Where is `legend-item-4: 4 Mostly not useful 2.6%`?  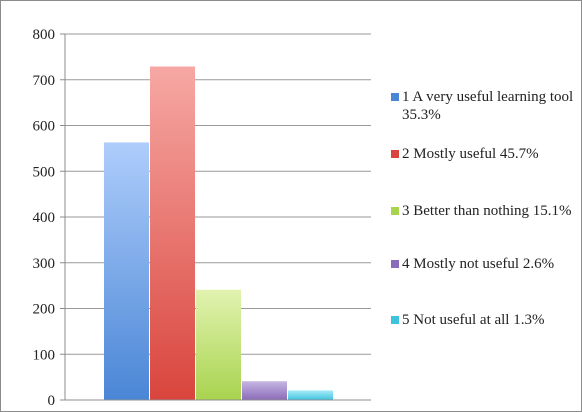 legend-item-4: 4 Mostly not useful 2.6% is located at coordinates (485, 264).